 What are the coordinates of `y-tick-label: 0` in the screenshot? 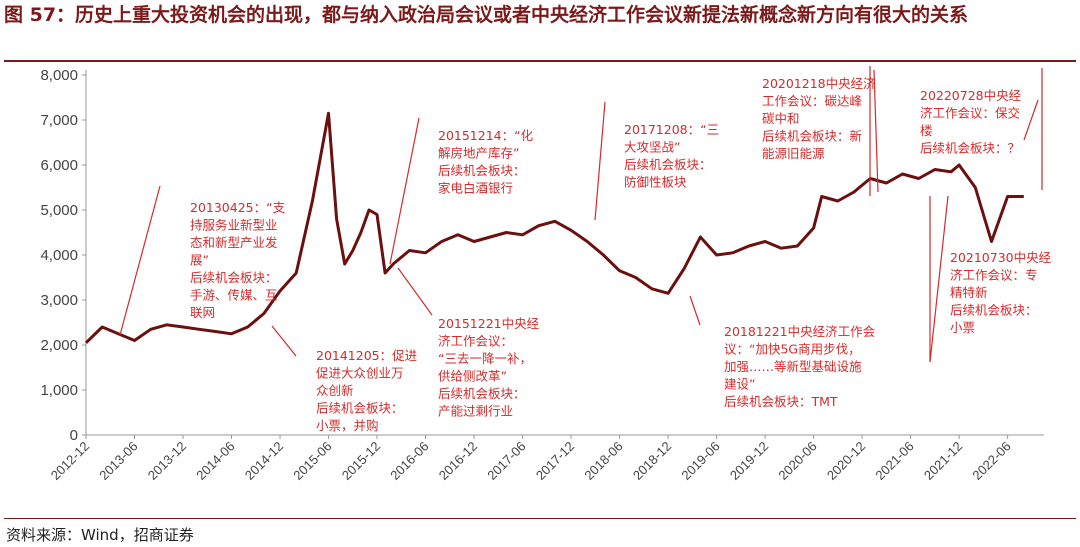 It's located at (74, 435).